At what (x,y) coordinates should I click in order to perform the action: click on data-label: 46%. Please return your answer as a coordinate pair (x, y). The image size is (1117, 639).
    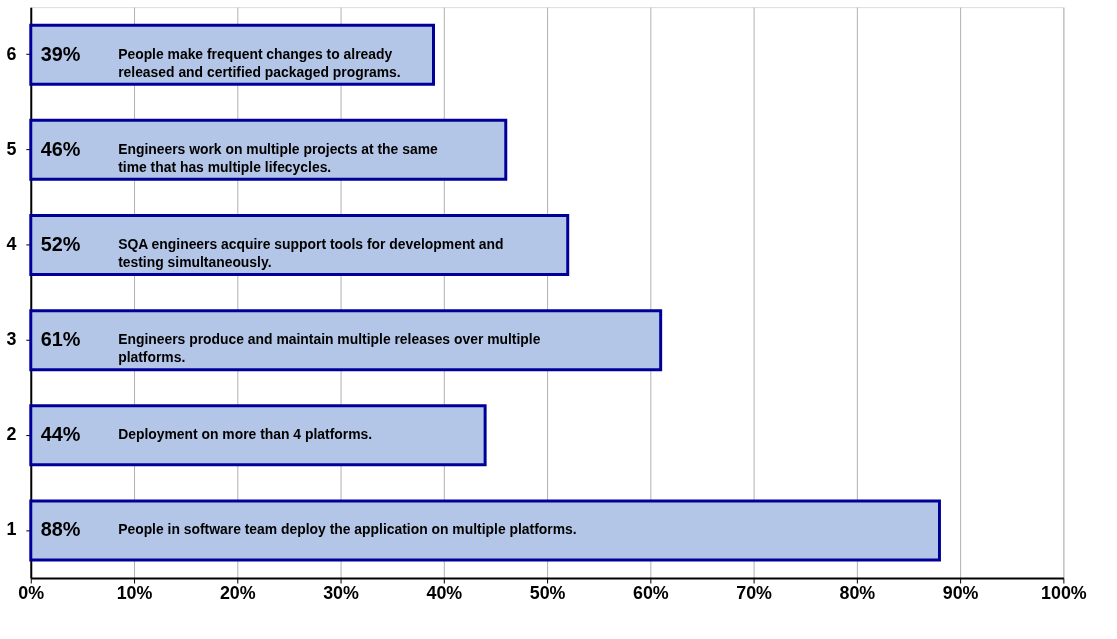
    Looking at the image, I should click on (60, 148).